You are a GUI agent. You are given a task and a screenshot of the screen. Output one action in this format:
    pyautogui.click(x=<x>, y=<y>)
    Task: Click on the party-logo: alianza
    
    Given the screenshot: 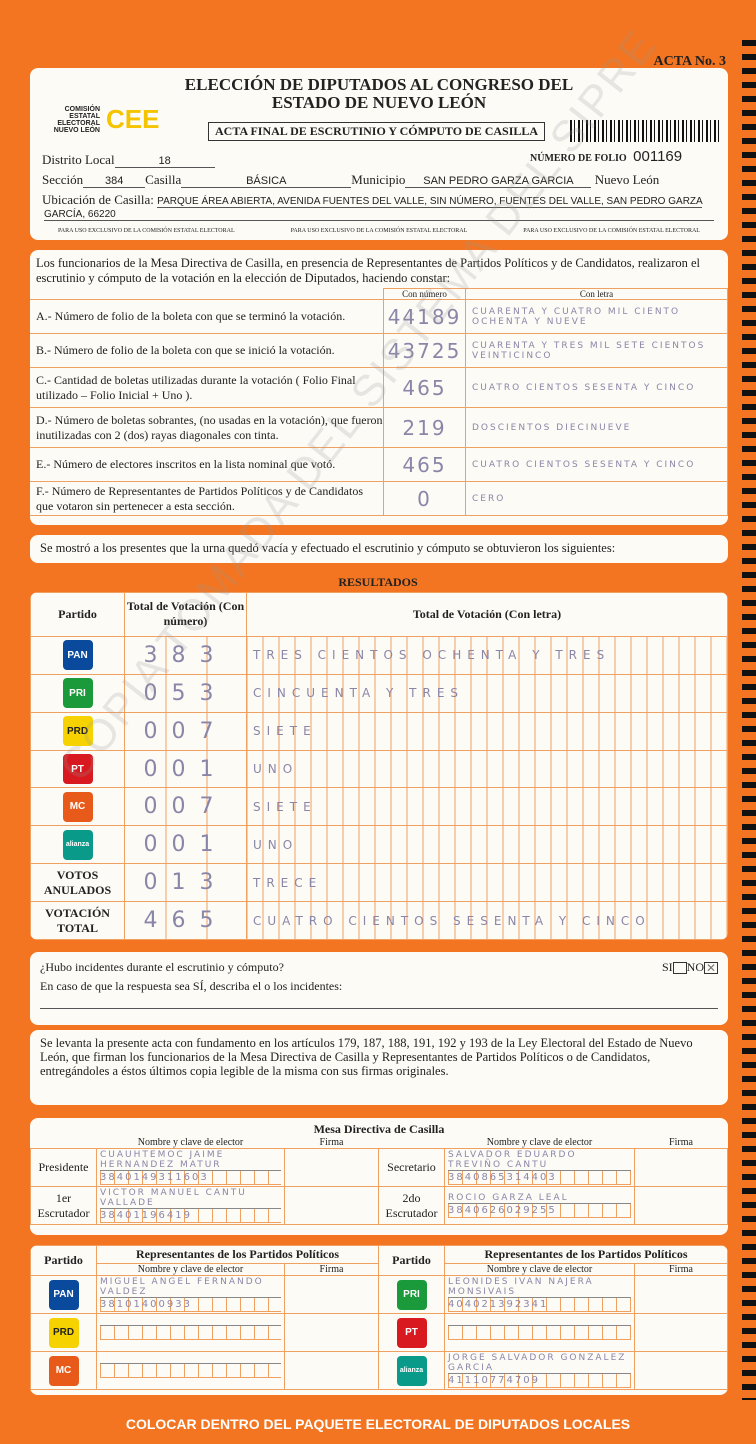 What is the action you would take?
    pyautogui.click(x=77, y=844)
    